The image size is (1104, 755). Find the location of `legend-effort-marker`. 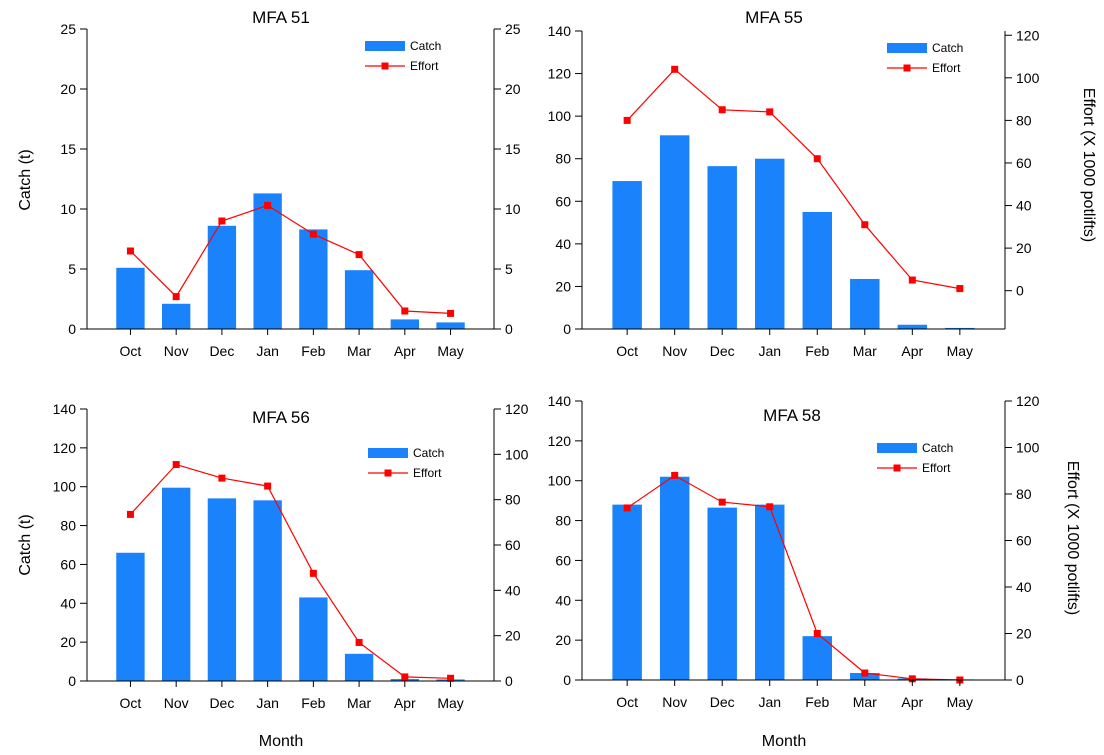

legend-effort-marker is located at coordinates (897, 468).